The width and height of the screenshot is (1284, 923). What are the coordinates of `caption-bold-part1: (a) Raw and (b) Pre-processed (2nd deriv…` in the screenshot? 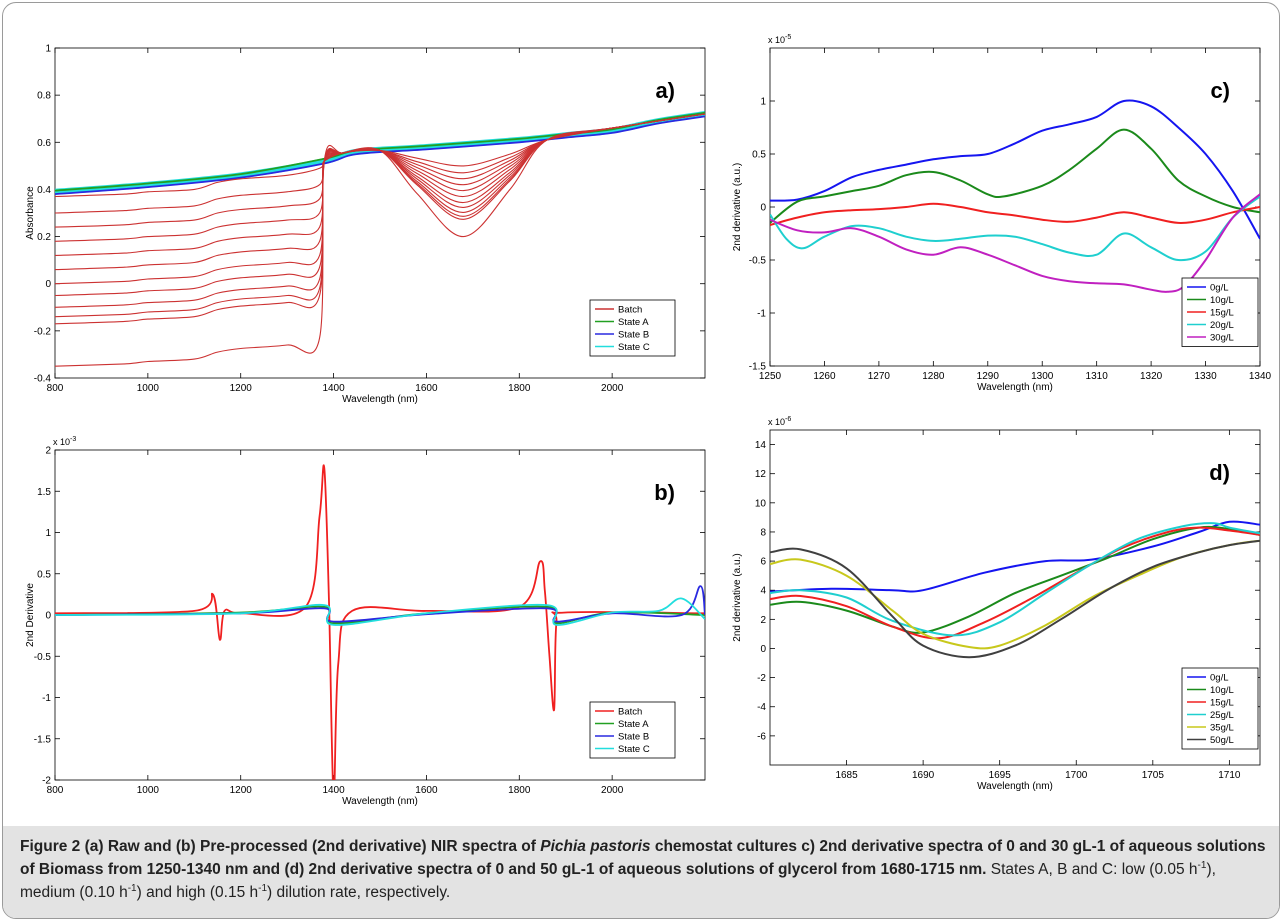 It's located at (310, 846).